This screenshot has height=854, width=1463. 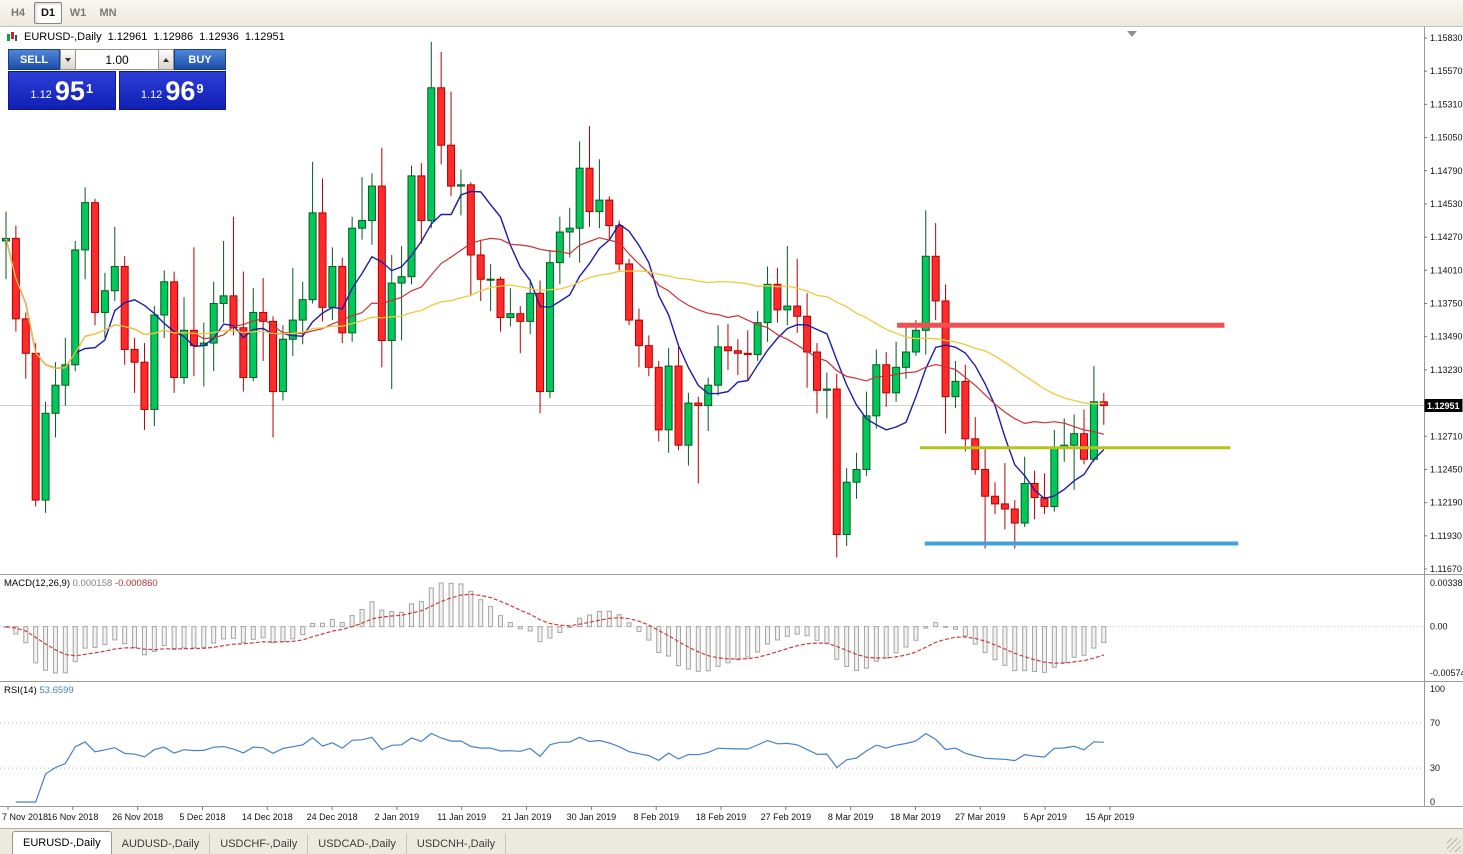 What do you see at coordinates (851, 817) in the screenshot?
I see `svg-text: 8 Mar 2019` at bounding box center [851, 817].